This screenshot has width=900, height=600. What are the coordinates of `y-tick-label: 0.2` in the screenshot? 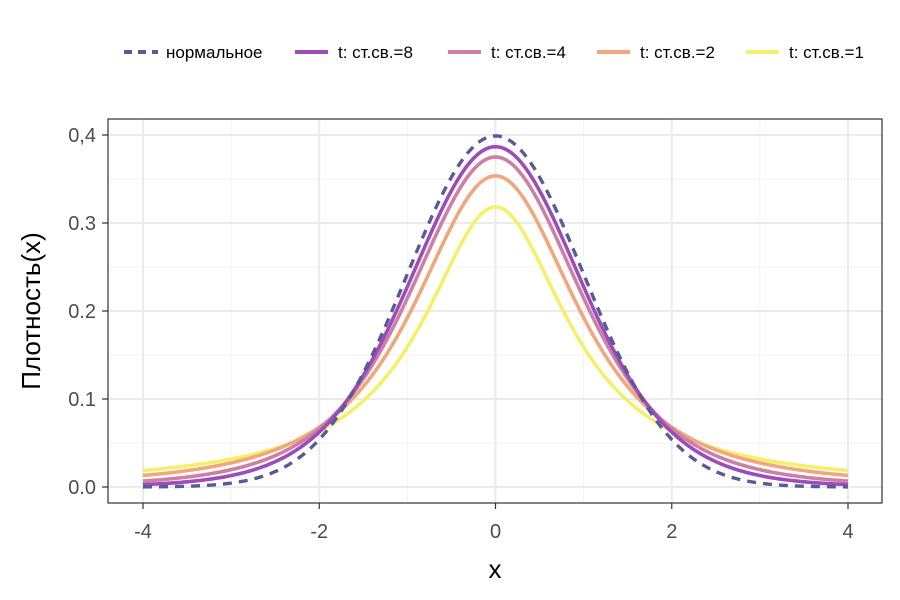 It's located at (82, 312).